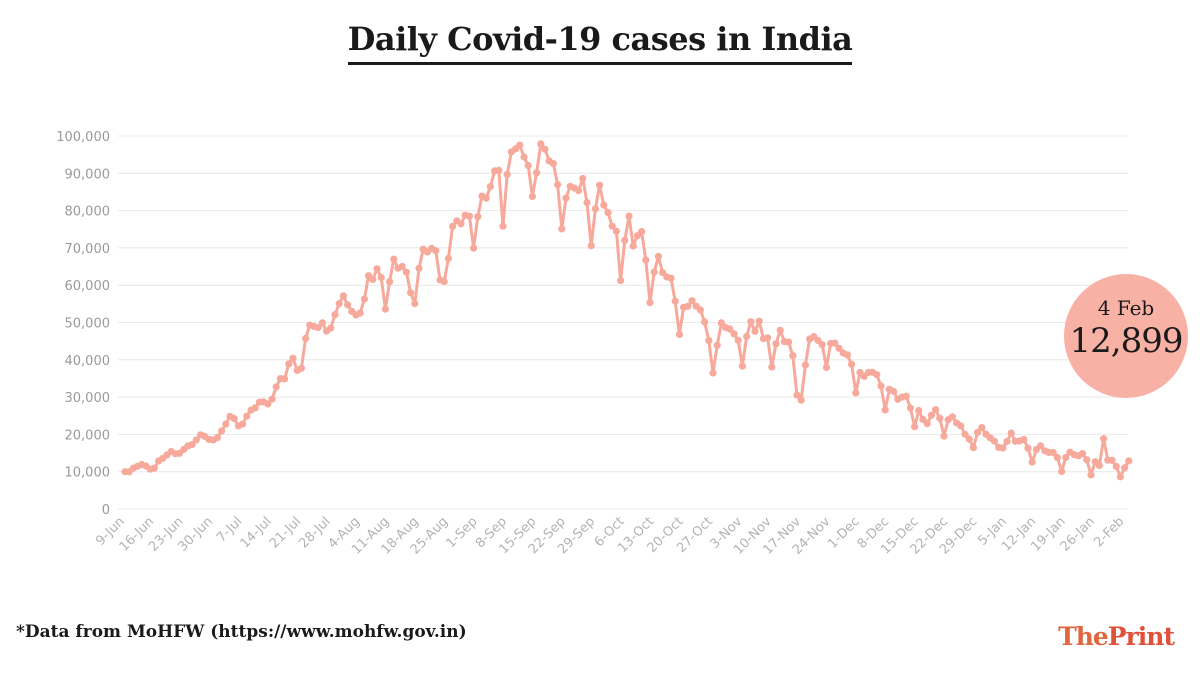 The image size is (1200, 675). Describe the element at coordinates (285, 532) in the screenshot. I see `x-tick-label: 21-Jul` at that location.